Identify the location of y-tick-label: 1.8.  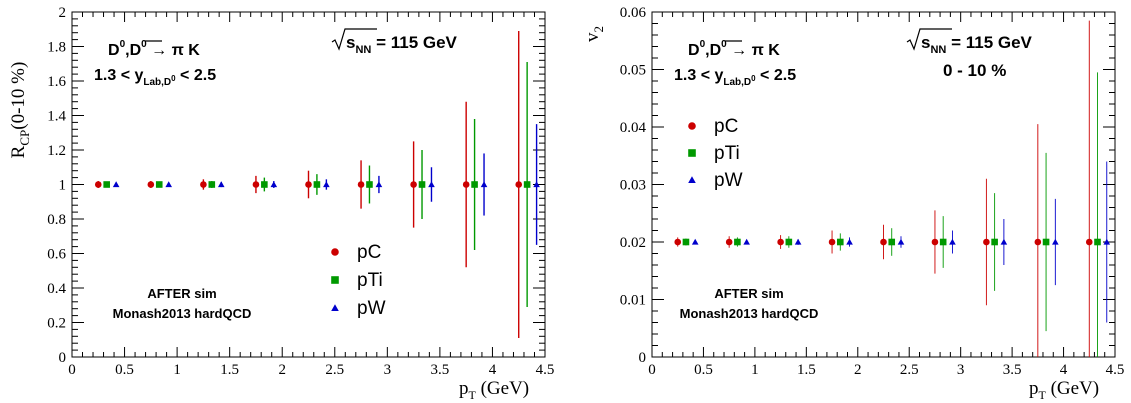
(56, 48).